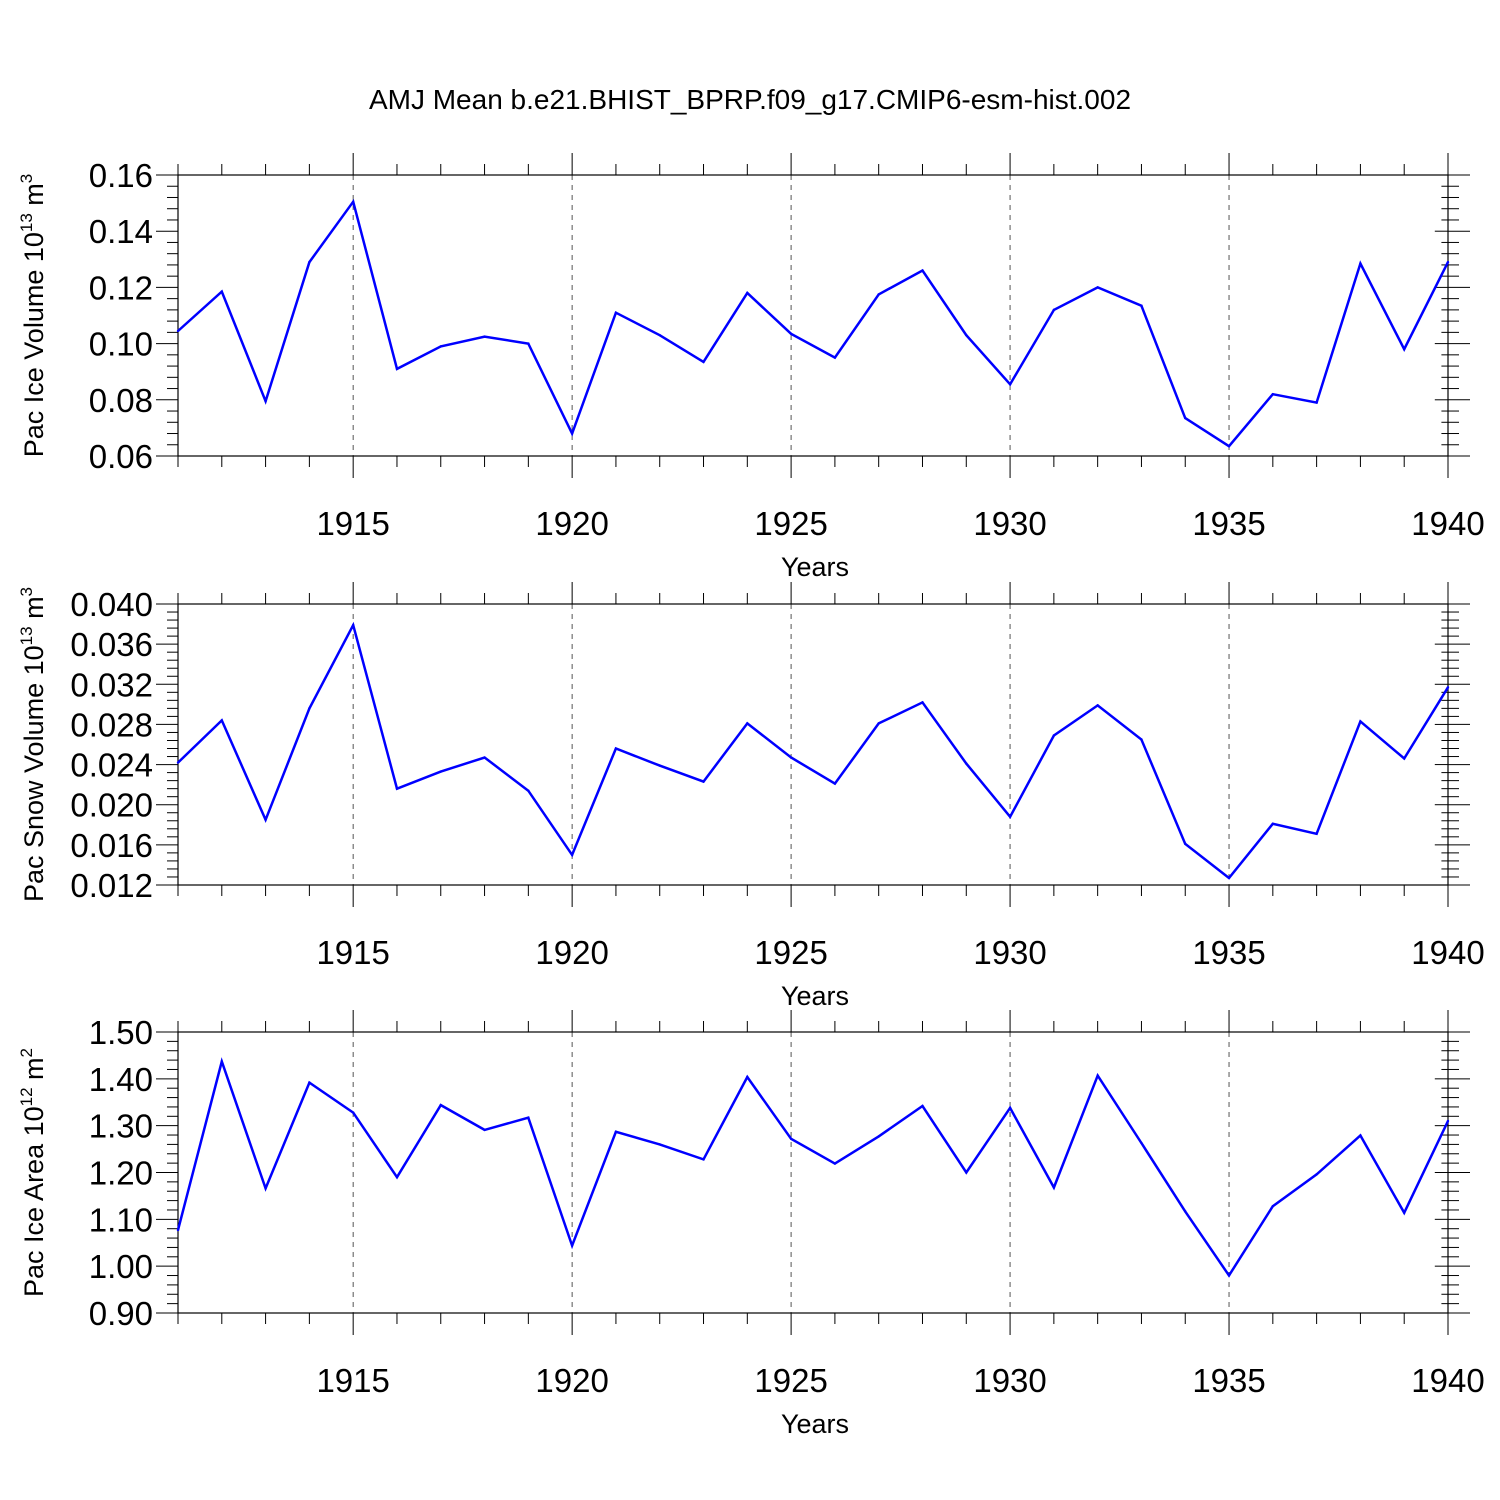  What do you see at coordinates (121, 456) in the screenshot?
I see `y-tick-label: 0.06` at bounding box center [121, 456].